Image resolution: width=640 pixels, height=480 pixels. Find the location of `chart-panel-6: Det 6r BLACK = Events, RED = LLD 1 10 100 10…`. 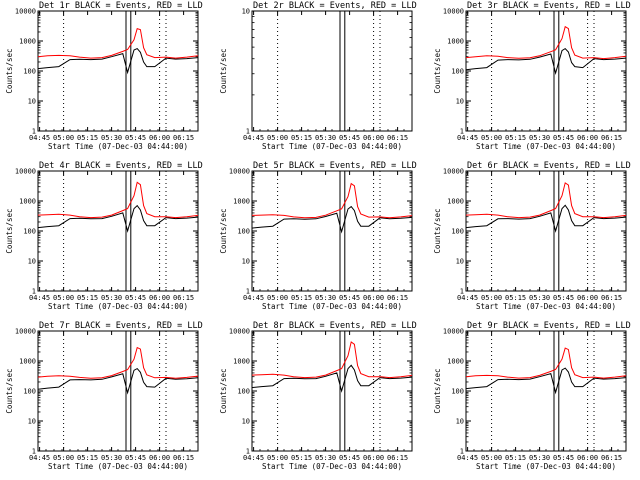

chart-panel-6: Det 6r BLACK = Events, RED = LLD 1 10 100 10… is located at coordinates (532, 236).